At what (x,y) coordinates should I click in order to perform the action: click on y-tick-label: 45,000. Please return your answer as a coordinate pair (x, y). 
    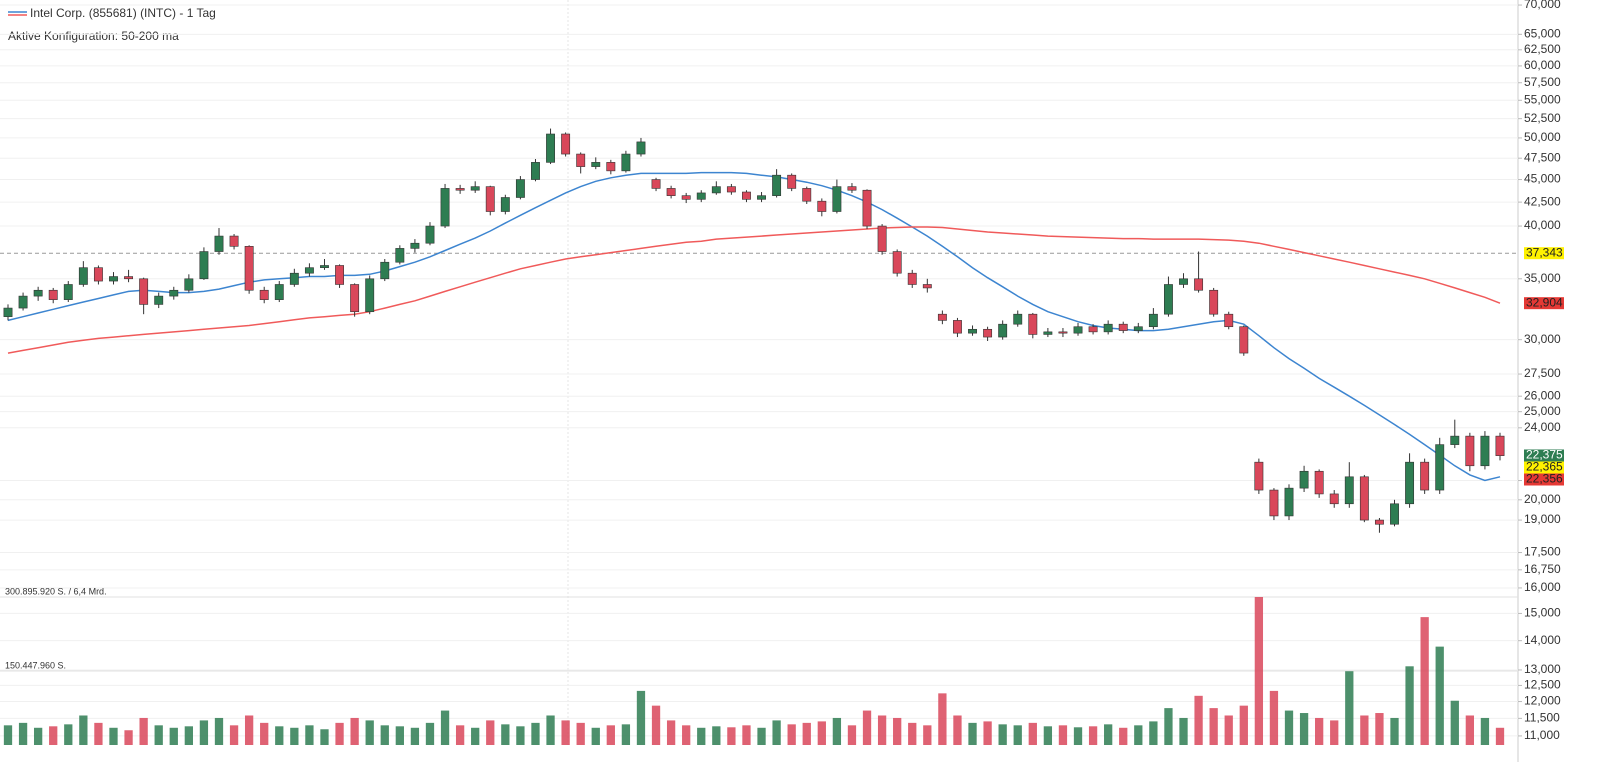
    Looking at the image, I should click on (1542, 179).